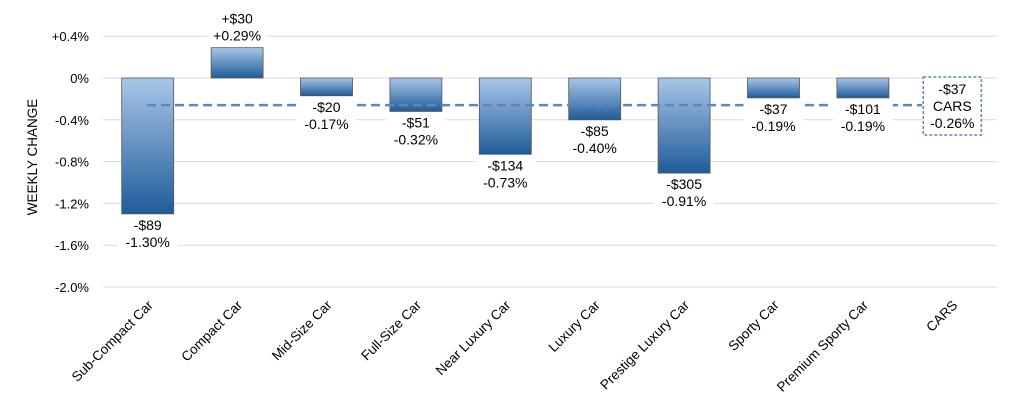 This screenshot has width=1024, height=418. I want to click on data-label-percent: -0.17%, so click(326, 124).